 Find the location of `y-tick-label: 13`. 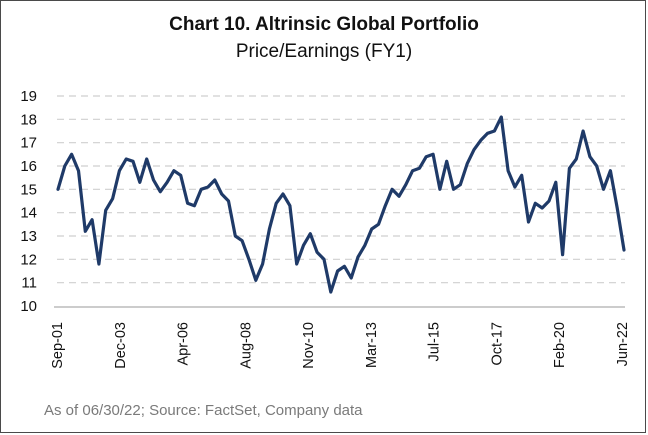

y-tick-label: 13 is located at coordinates (28, 236).